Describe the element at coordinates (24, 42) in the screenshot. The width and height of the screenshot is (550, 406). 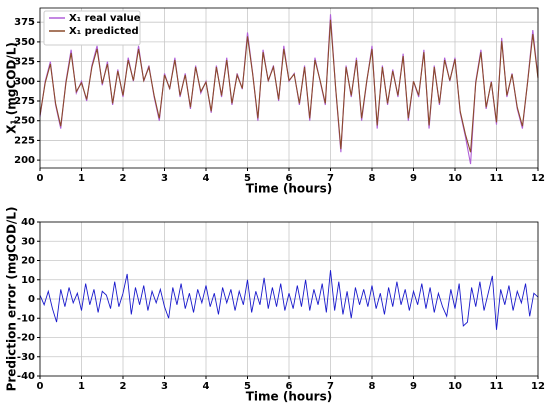
I see `y-tick-label: 350` at that location.